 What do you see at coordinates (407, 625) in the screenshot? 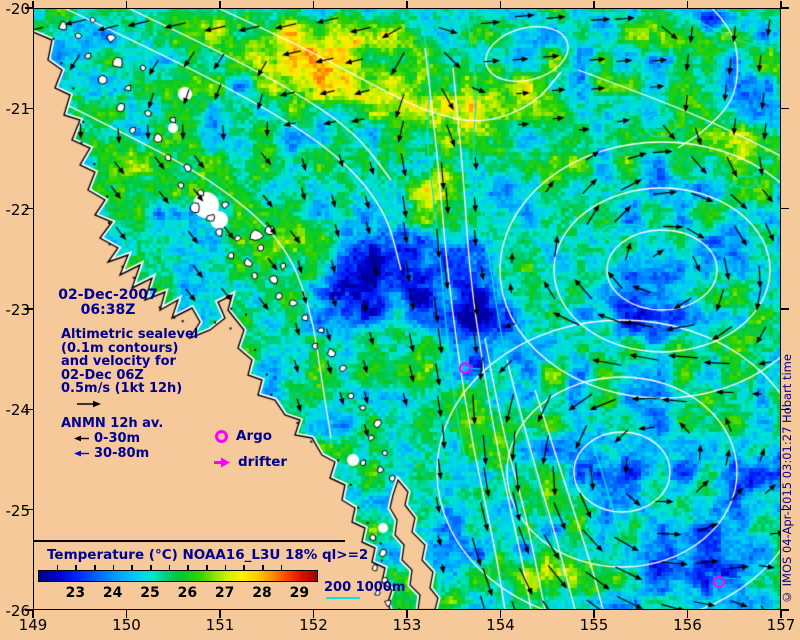
I see `x-tick-label: 153` at bounding box center [407, 625].